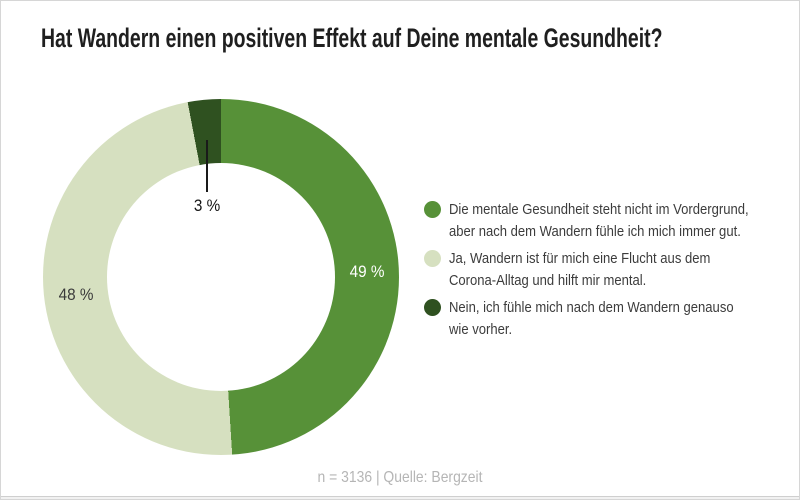 This screenshot has width=800, height=500. What do you see at coordinates (207, 205) in the screenshot?
I see `slice-label-2: 3 %` at bounding box center [207, 205].